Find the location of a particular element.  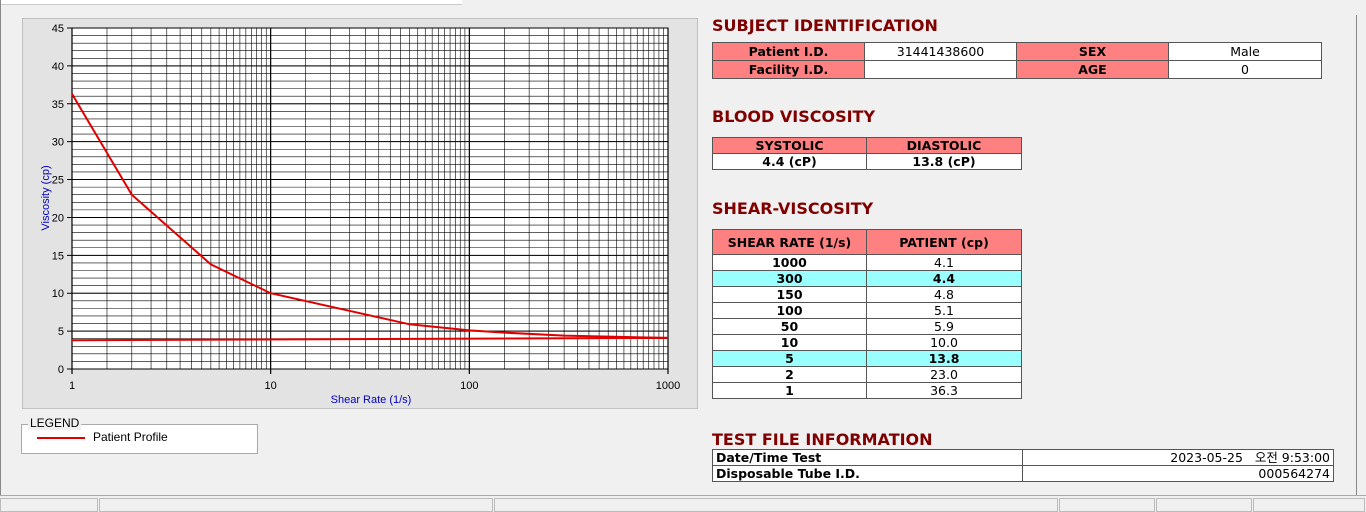

top-bar is located at coordinates (231, 2).